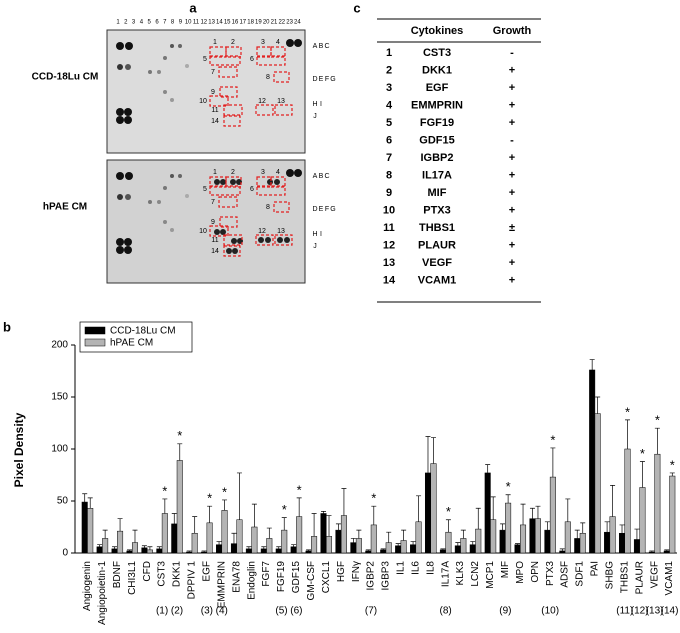 The width and height of the screenshot is (680, 633). What do you see at coordinates (437, 123) in the screenshot?
I see `table-cell: FGF19` at bounding box center [437, 123].